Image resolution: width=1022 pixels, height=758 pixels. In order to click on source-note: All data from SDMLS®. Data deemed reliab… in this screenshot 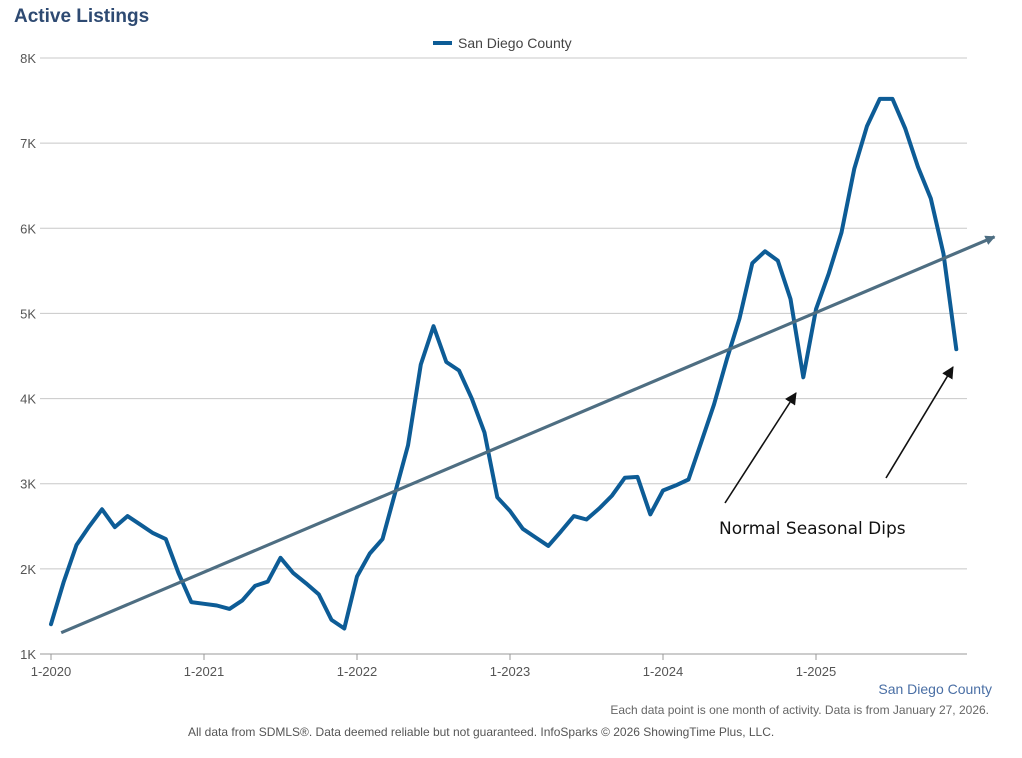, I will do `click(481, 732)`.